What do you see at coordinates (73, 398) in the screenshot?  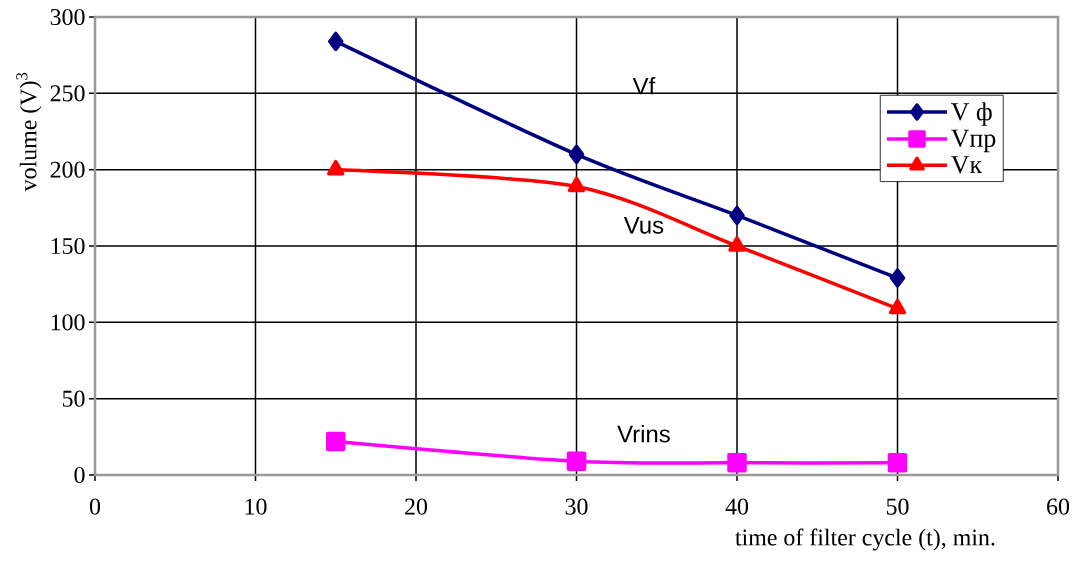 I see `y-tick-label: 50` at bounding box center [73, 398].